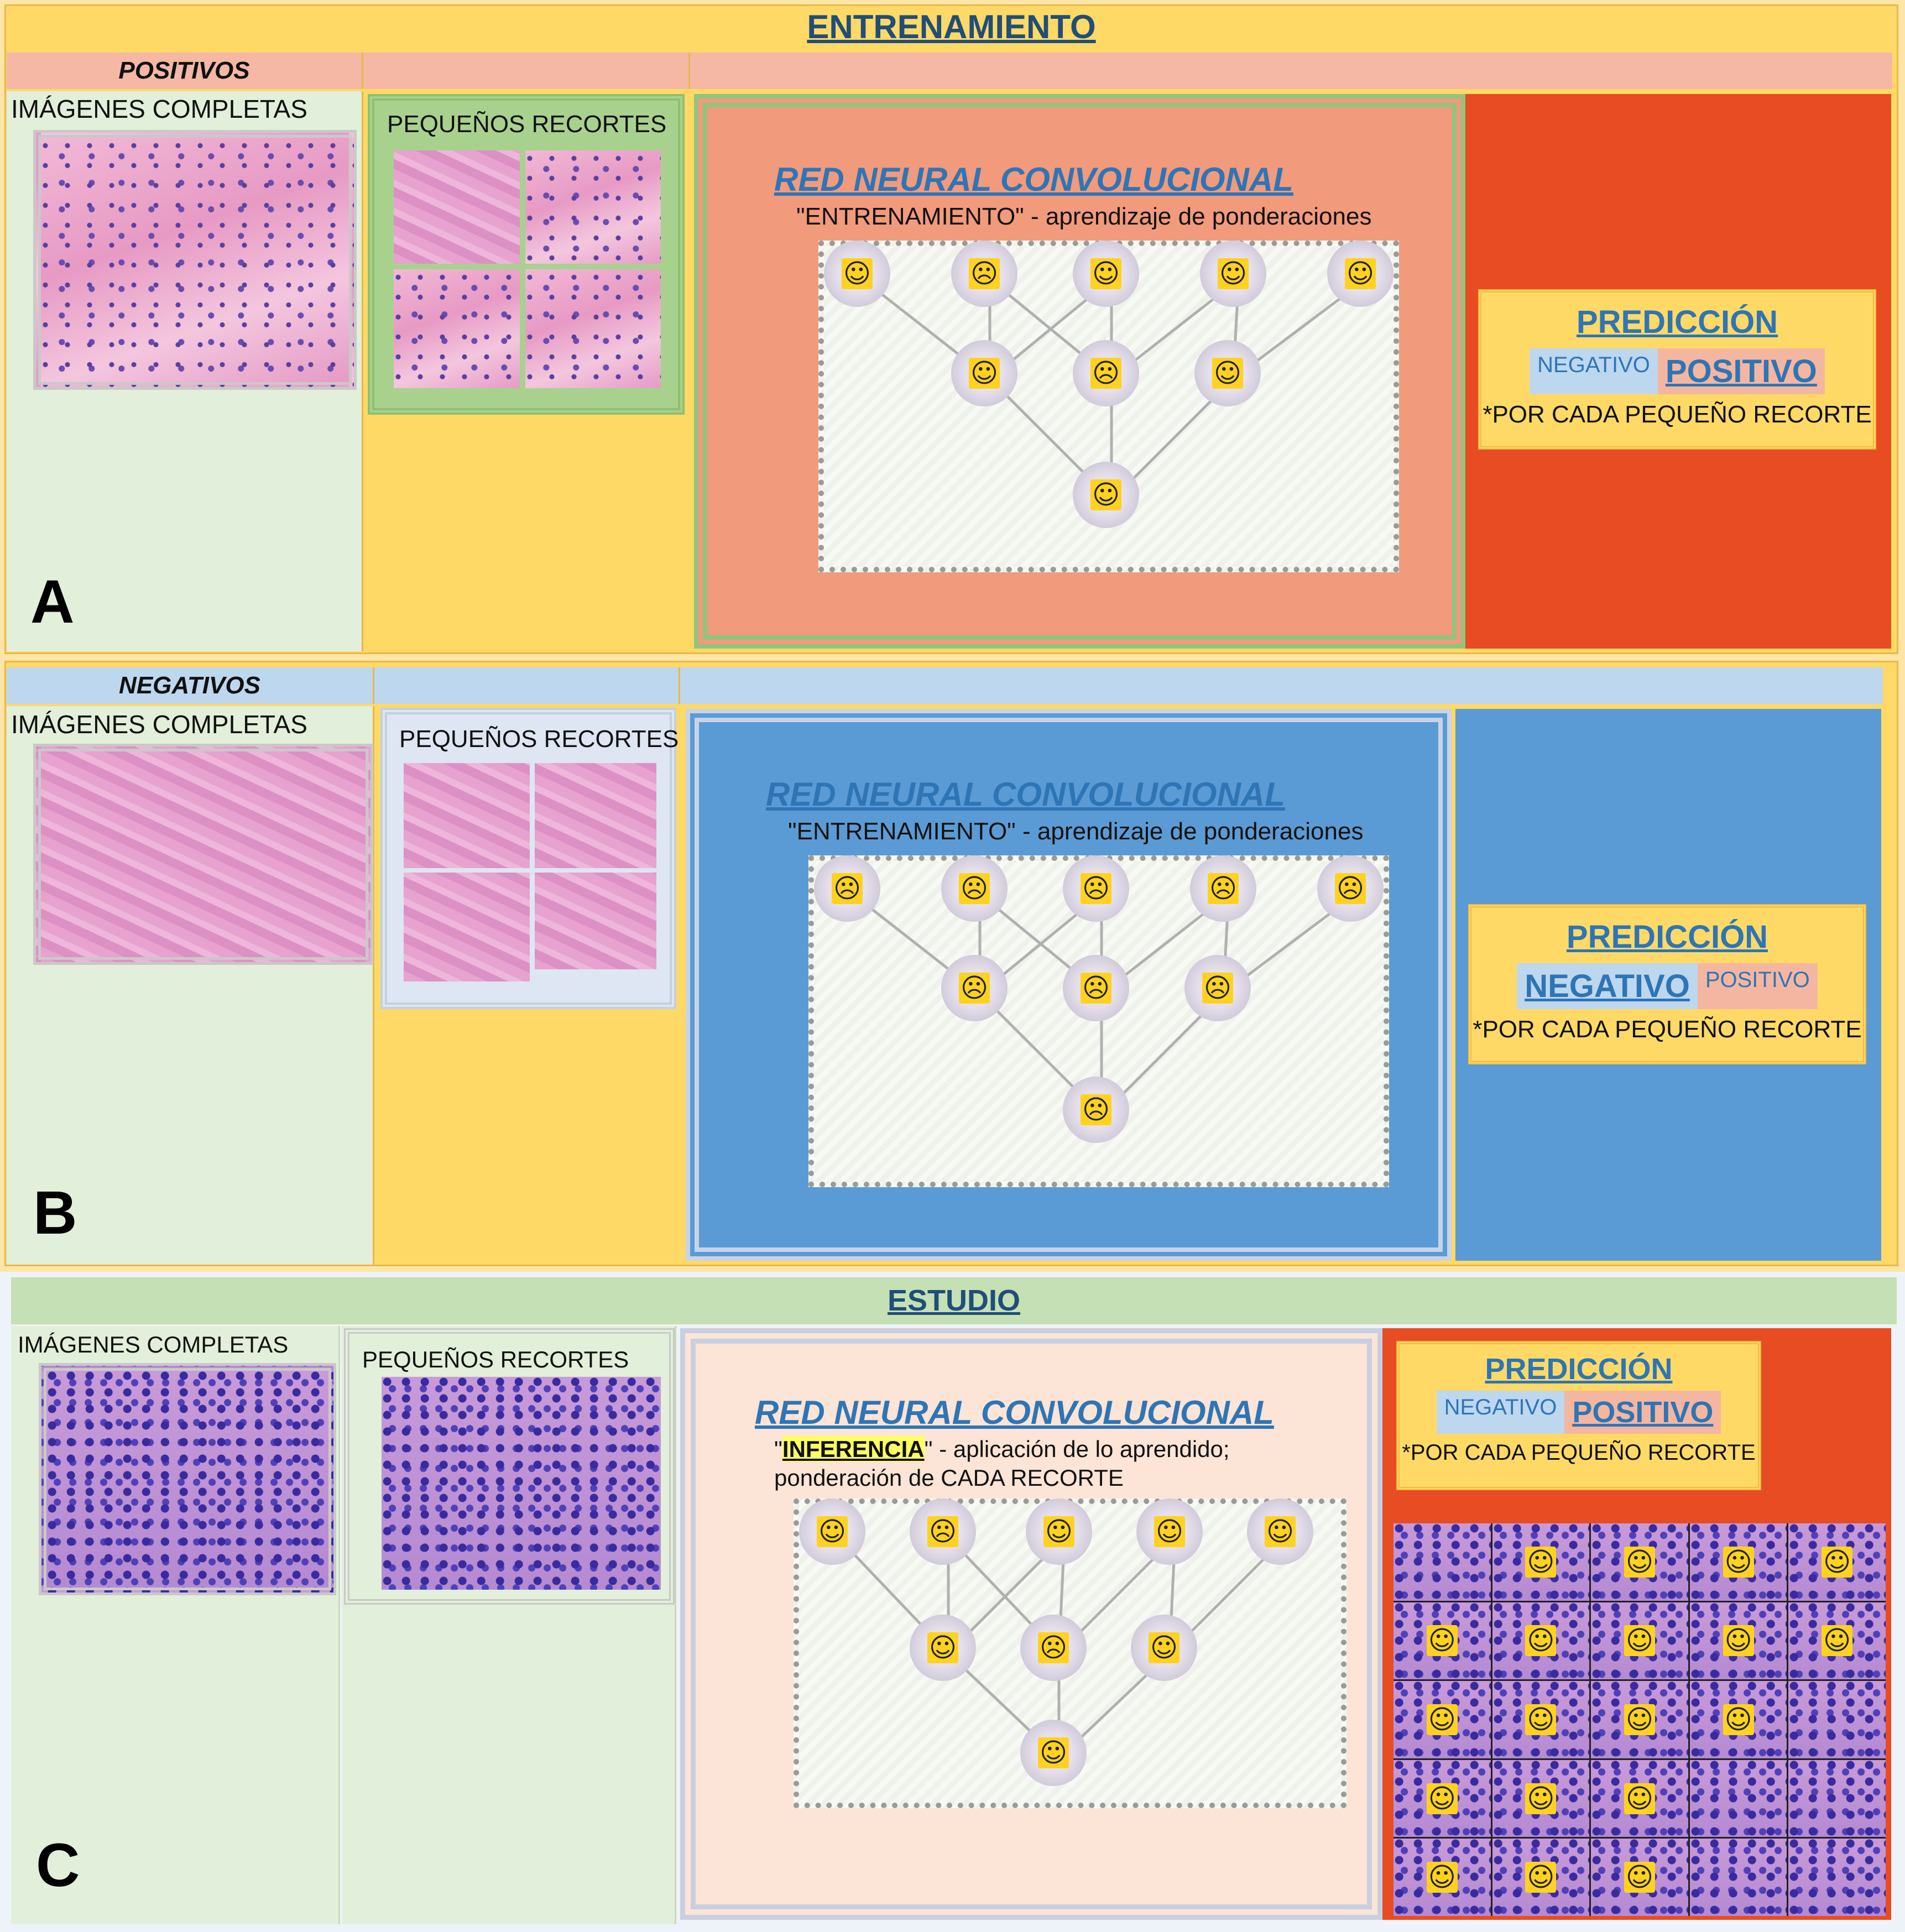 This screenshot has width=1905, height=1932. Describe the element at coordinates (190, 685) in the screenshot. I see `panel-b-category-label: NEGATIVOS` at that location.